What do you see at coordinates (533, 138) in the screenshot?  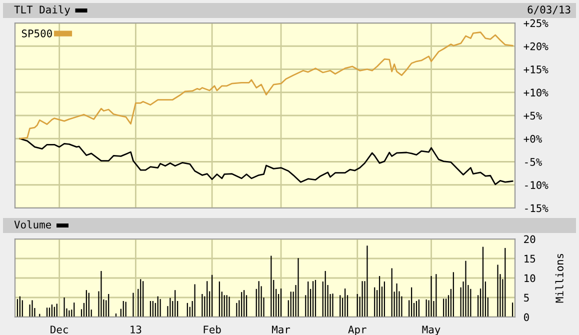 I see `y-tick-label: +0%` at bounding box center [533, 138].